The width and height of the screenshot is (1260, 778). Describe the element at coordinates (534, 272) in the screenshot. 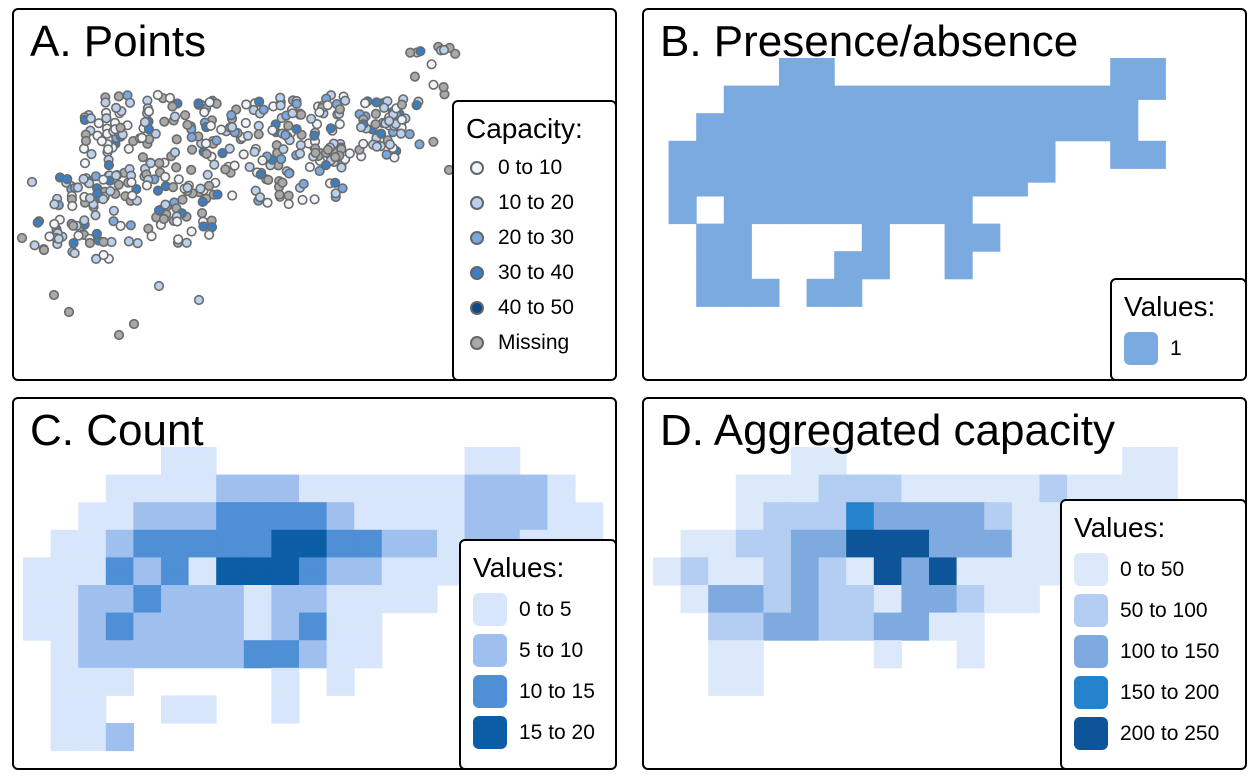

I see `legend-item: 30 to 40` at that location.